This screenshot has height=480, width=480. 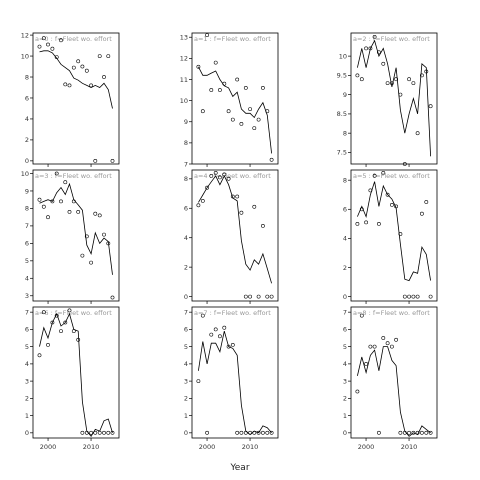 I want to click on panel-0: a=0 : f=Fleet wo. effort 0 2 4 6 8 10 12, so click(x=70, y=99).